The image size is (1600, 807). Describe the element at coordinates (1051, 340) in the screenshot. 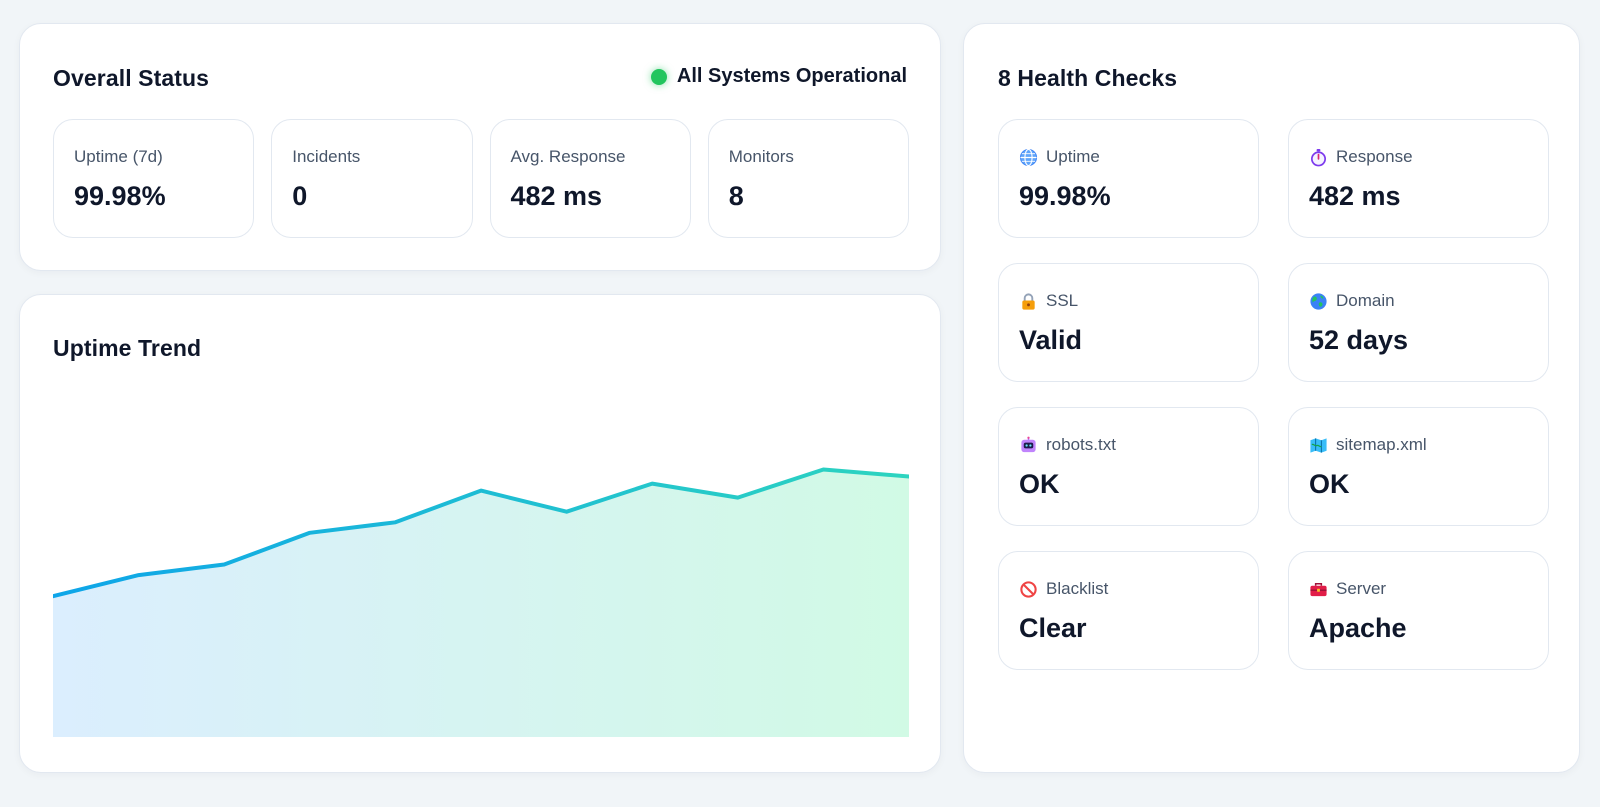

I see `health-check-value: Valid` at that location.